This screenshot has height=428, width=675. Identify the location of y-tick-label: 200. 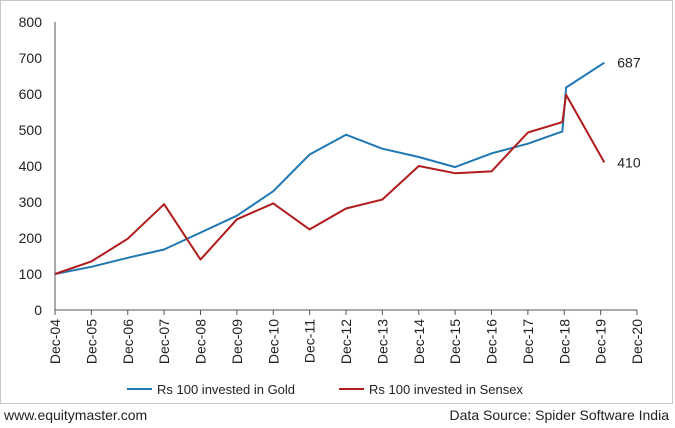
(31, 238).